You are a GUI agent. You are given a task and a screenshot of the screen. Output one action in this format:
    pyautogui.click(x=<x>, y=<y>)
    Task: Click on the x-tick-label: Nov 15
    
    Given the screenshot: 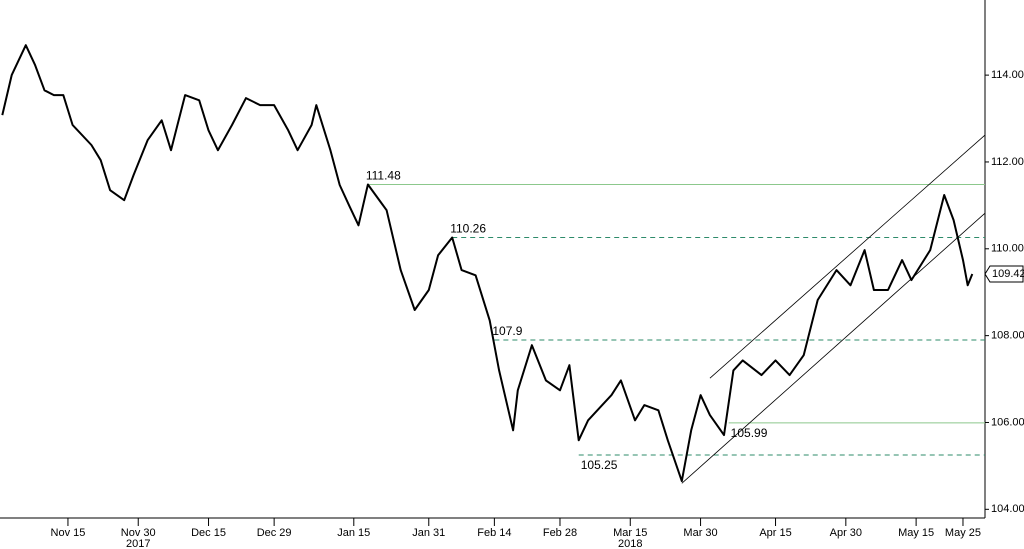 What is the action you would take?
    pyautogui.click(x=68, y=533)
    